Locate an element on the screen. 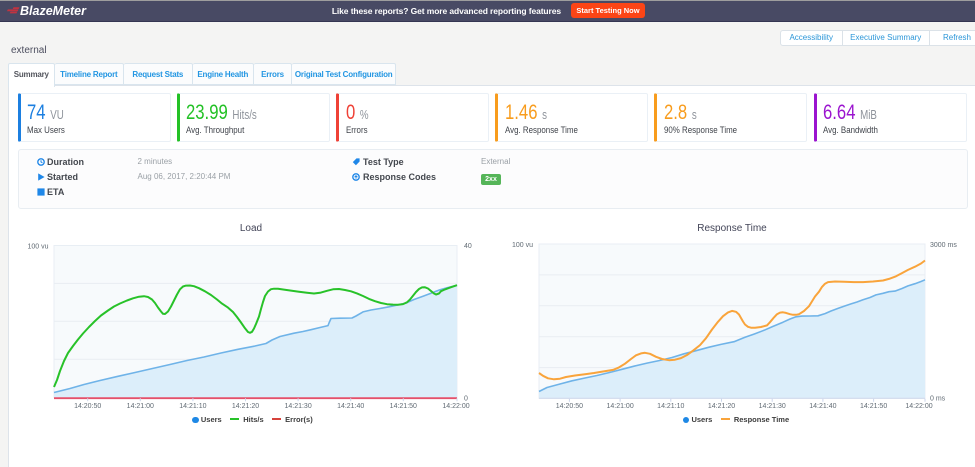  svg-text: 0 ms is located at coordinates (938, 399).